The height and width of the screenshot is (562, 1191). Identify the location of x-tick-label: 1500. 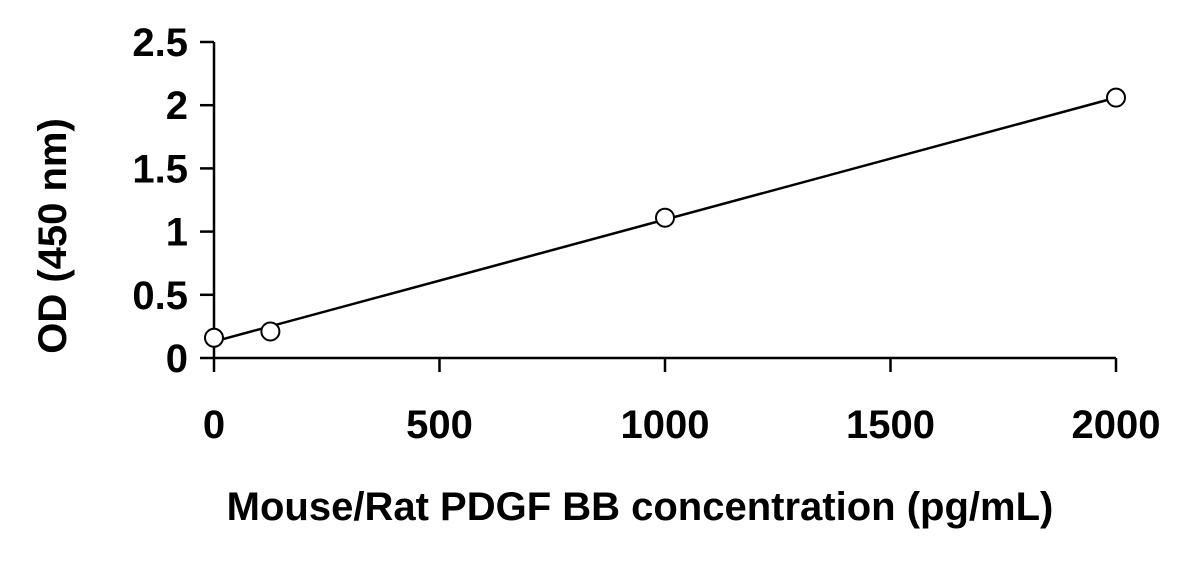
(890, 425).